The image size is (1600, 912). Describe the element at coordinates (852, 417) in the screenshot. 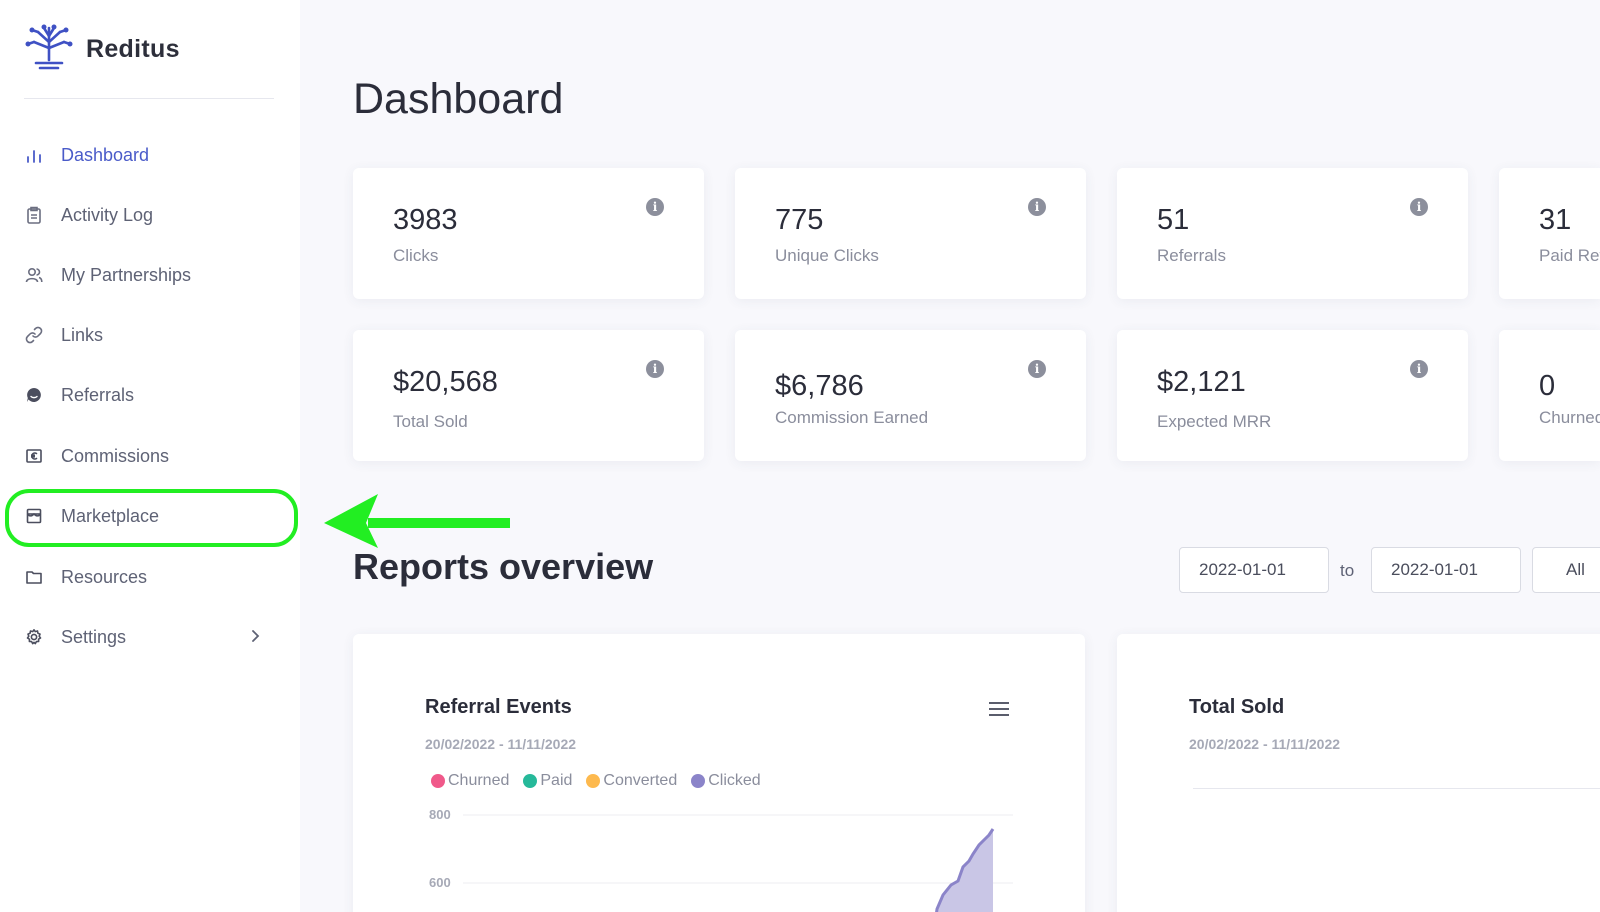

I see `stat-label: Commission Earned` at that location.